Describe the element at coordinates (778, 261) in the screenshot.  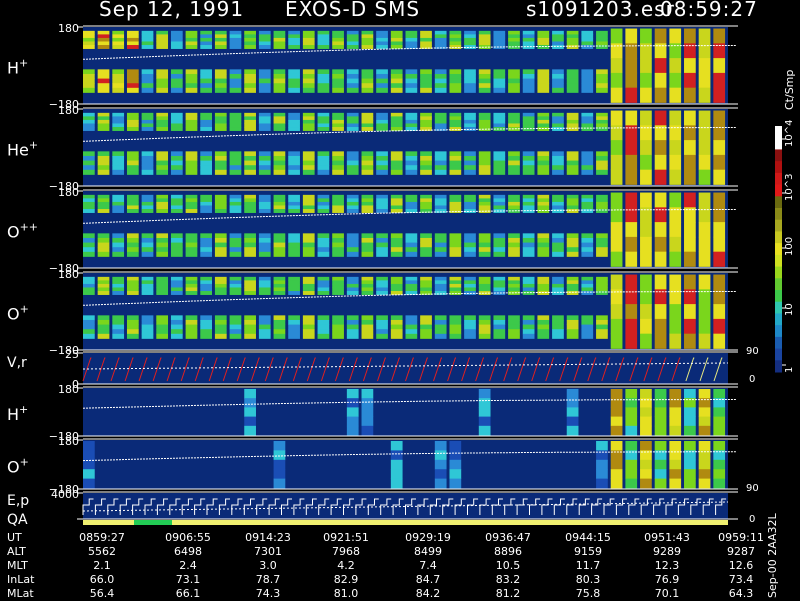
I see `colorbar-segment` at that location.